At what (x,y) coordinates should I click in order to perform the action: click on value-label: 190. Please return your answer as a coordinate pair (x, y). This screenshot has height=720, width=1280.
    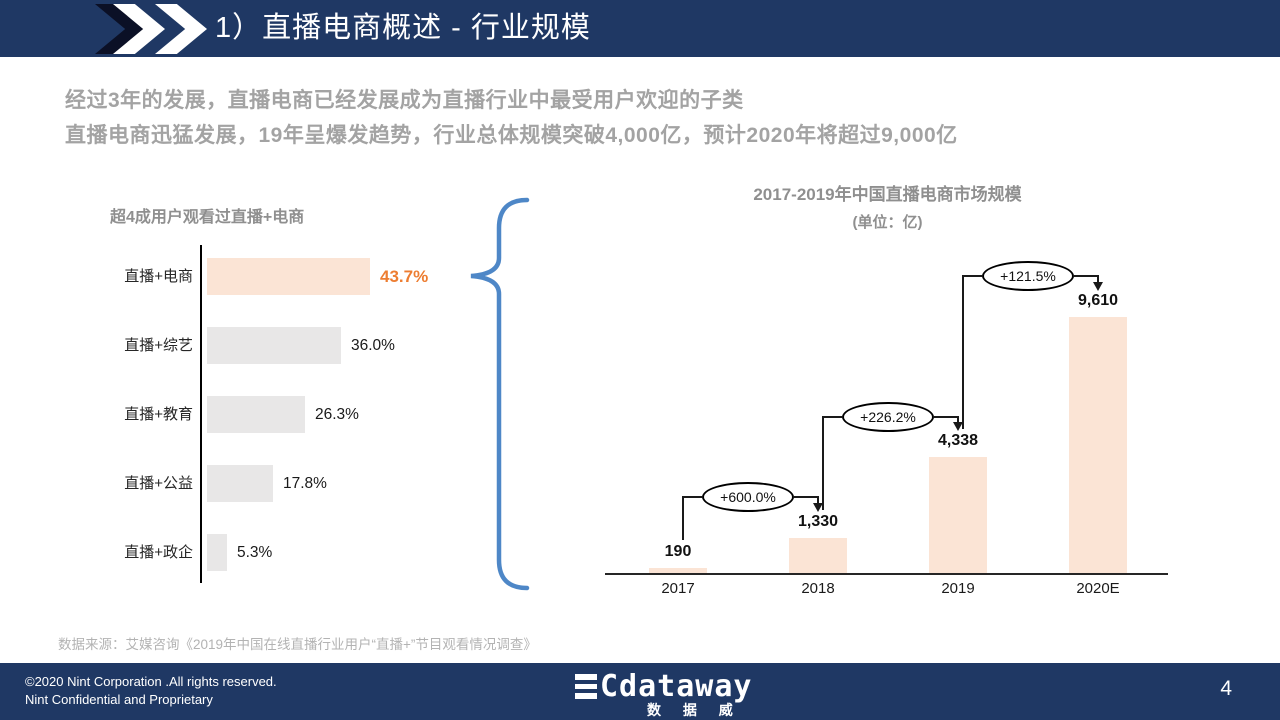
    Looking at the image, I should click on (678, 551).